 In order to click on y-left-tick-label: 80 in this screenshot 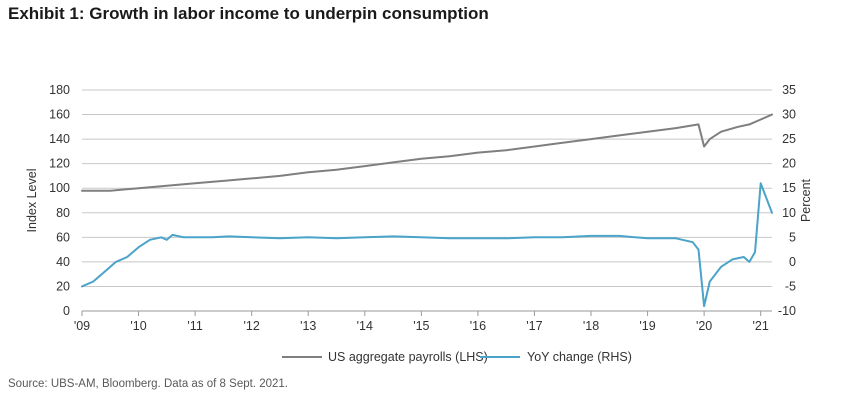, I will do `click(63, 213)`.